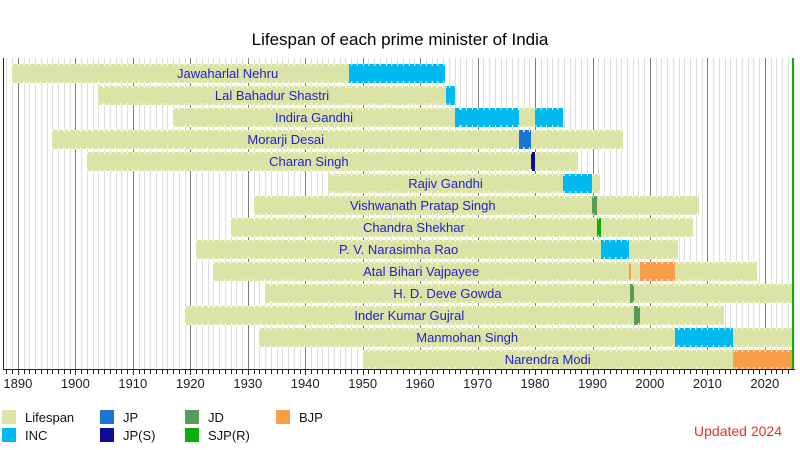  What do you see at coordinates (524, 139) in the screenshot?
I see `term-segment-jp` at bounding box center [524, 139].